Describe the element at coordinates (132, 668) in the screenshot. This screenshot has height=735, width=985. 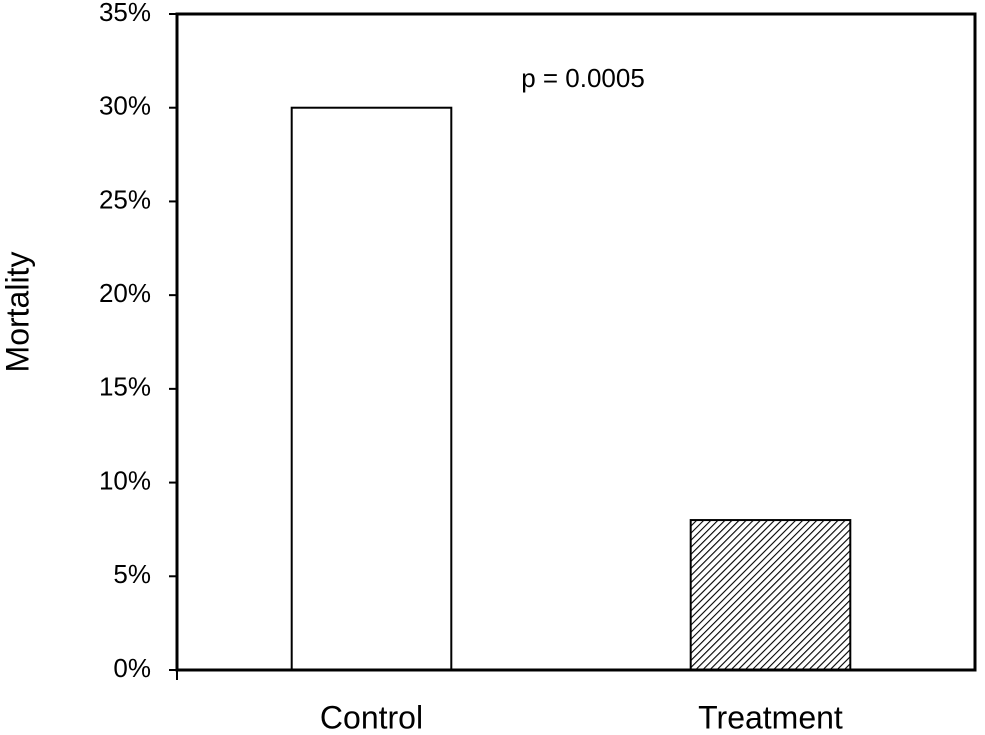
I see `y-tick-label: 0%` at that location.